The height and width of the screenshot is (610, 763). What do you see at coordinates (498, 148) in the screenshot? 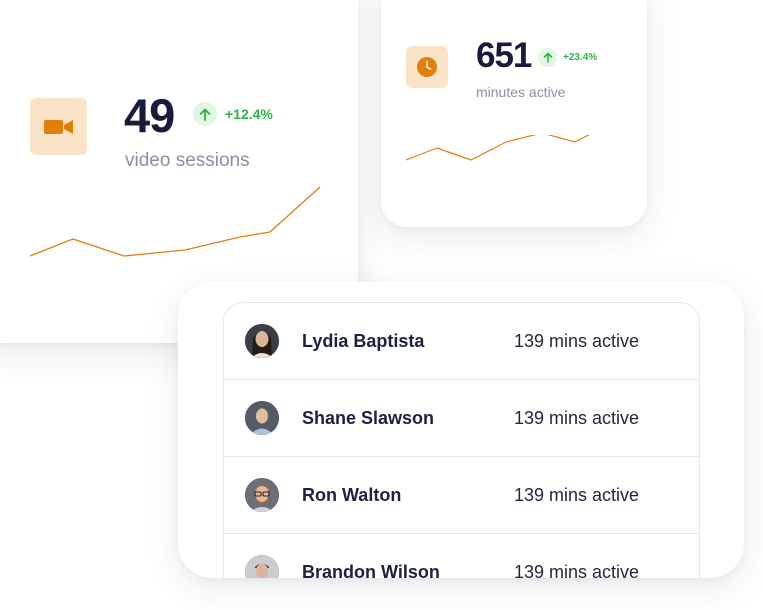
I see `minutes-active-sparkline` at bounding box center [498, 148].